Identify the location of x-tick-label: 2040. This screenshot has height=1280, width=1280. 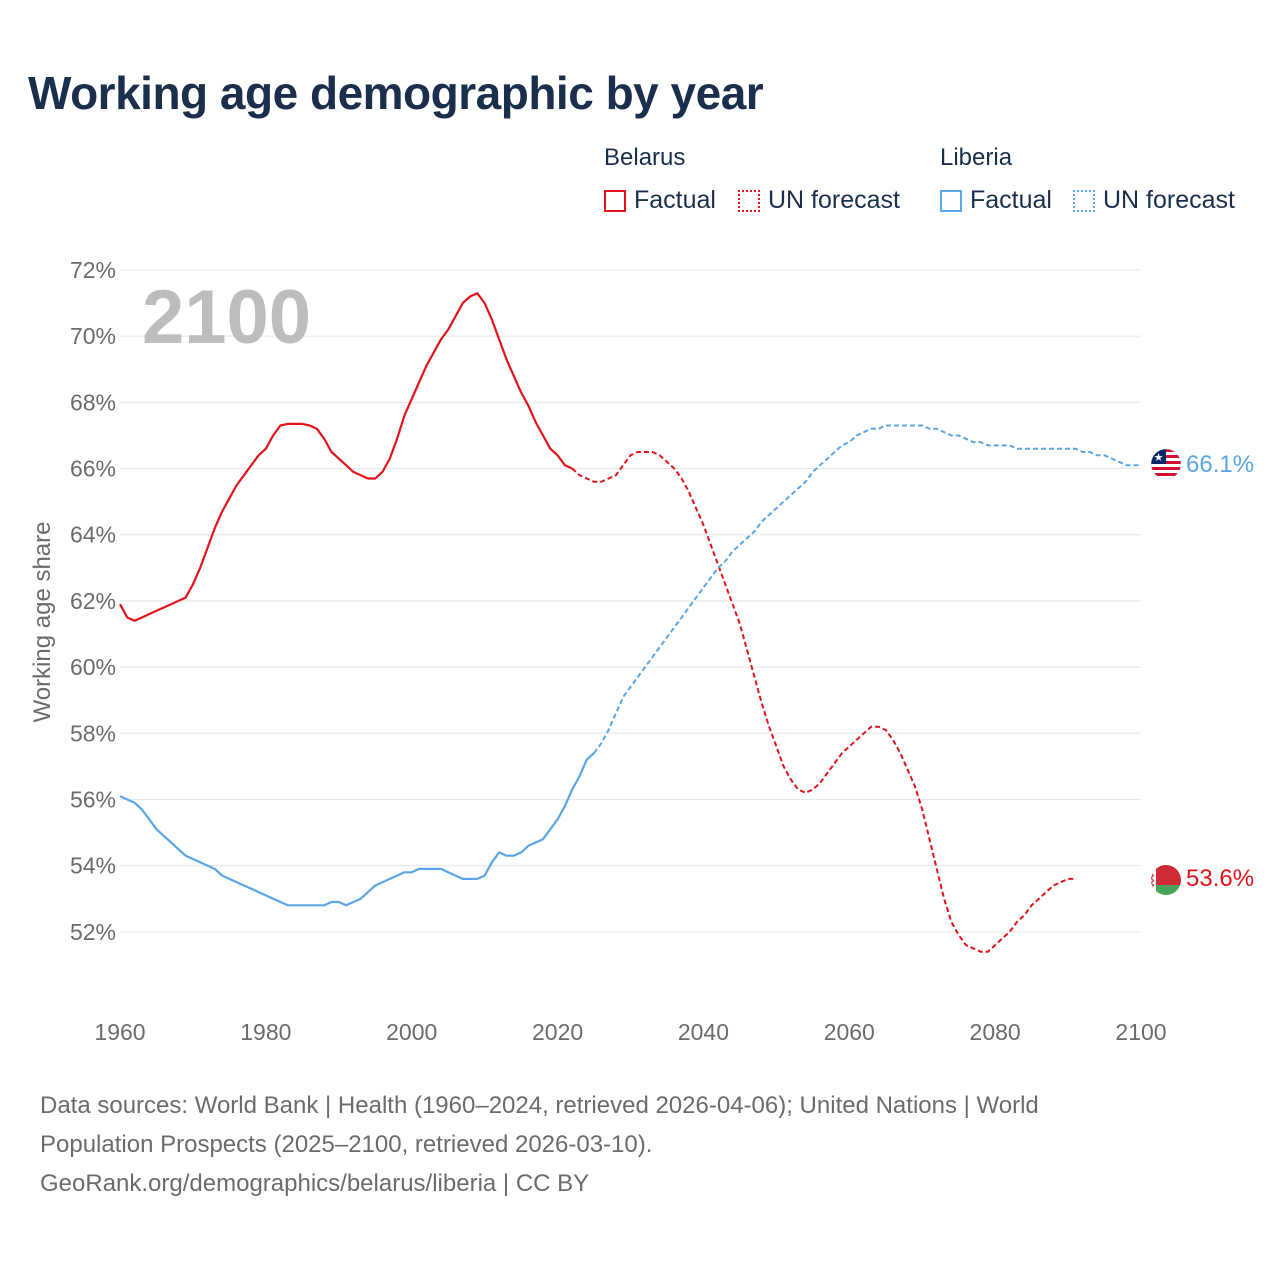
(703, 1032).